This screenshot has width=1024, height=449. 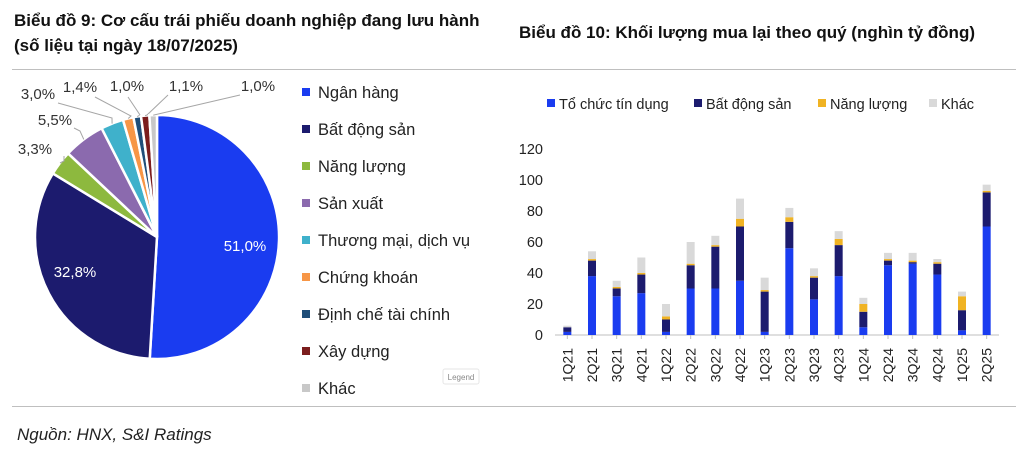 What do you see at coordinates (514, 69) in the screenshot?
I see `top-divider` at bounding box center [514, 69].